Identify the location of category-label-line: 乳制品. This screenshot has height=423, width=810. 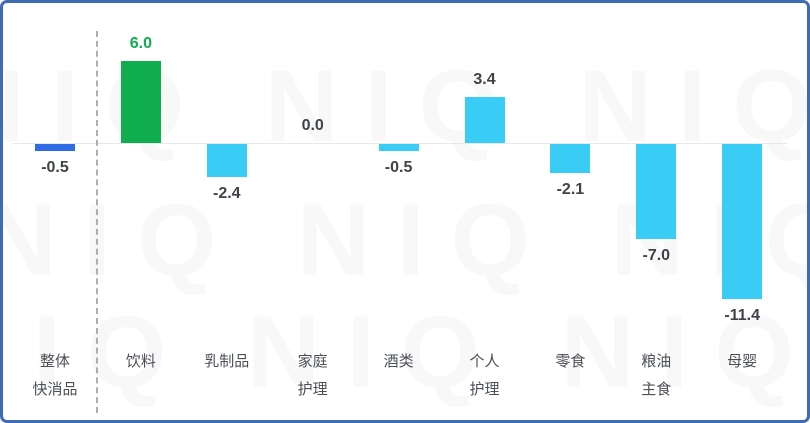
(227, 361).